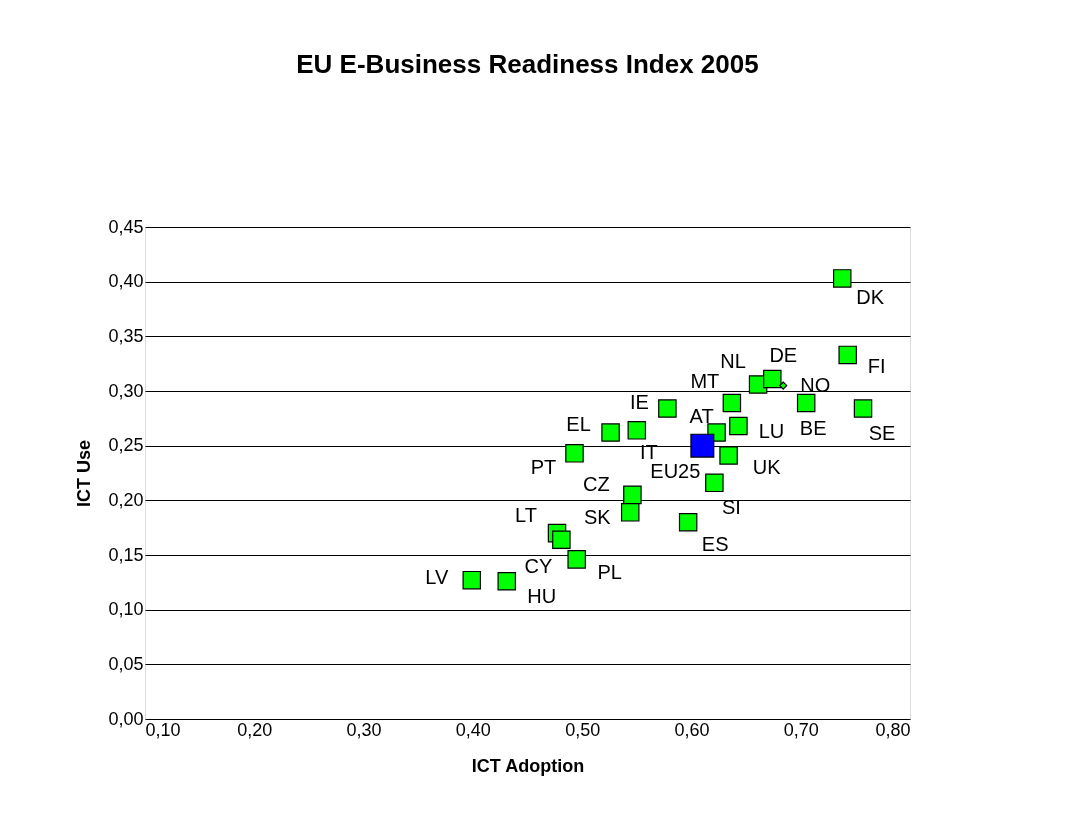  I want to click on y-tick-label: 0,25, so click(126, 445).